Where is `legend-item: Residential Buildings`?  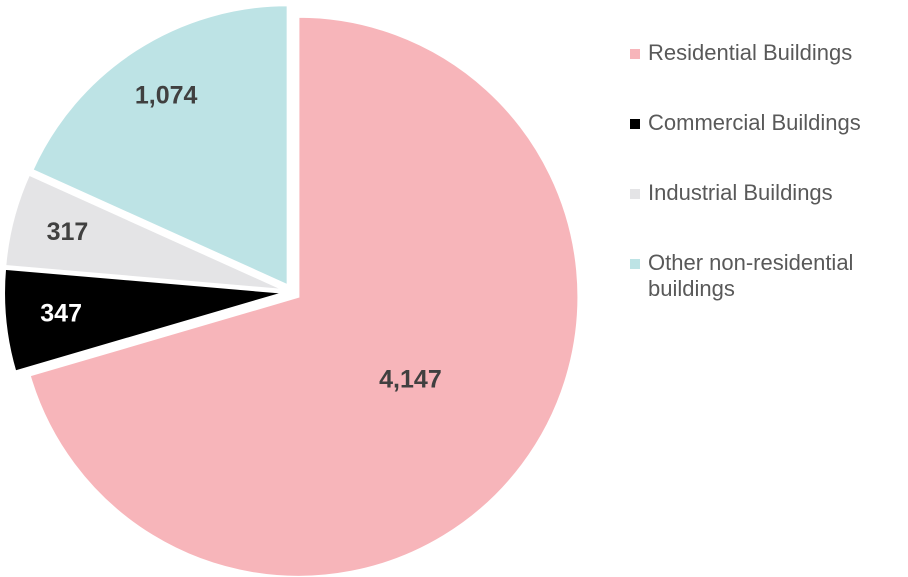
legend-item: Residential Buildings is located at coordinates (766, 53).